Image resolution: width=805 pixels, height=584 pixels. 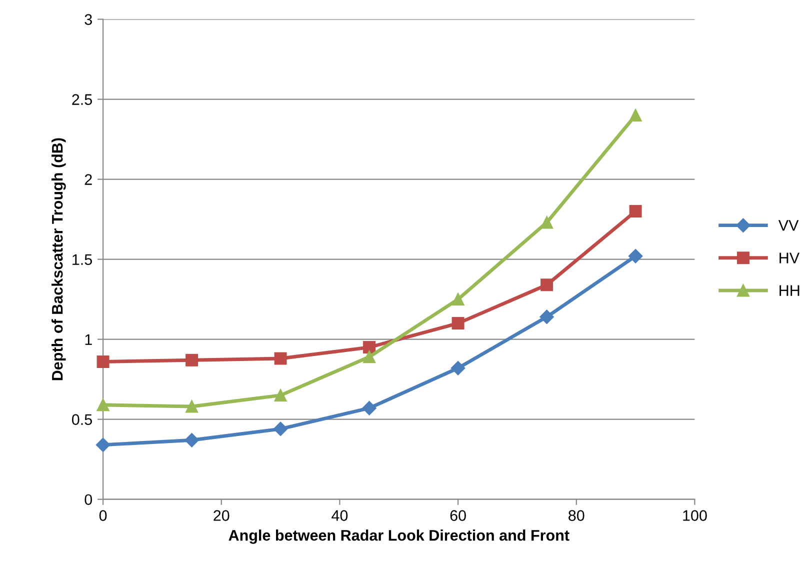 What do you see at coordinates (88, 339) in the screenshot?
I see `y-tick-label: 1` at bounding box center [88, 339].